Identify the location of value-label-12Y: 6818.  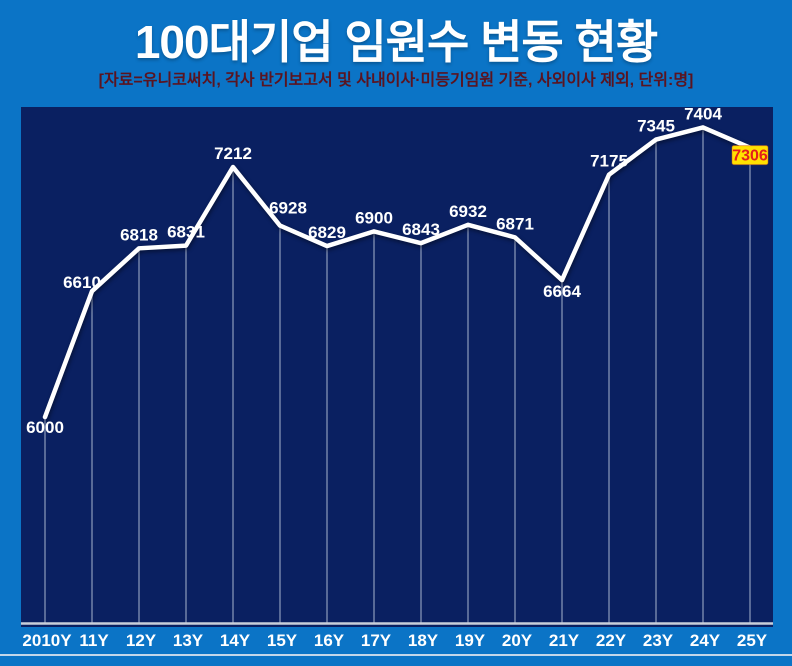
(139, 234).